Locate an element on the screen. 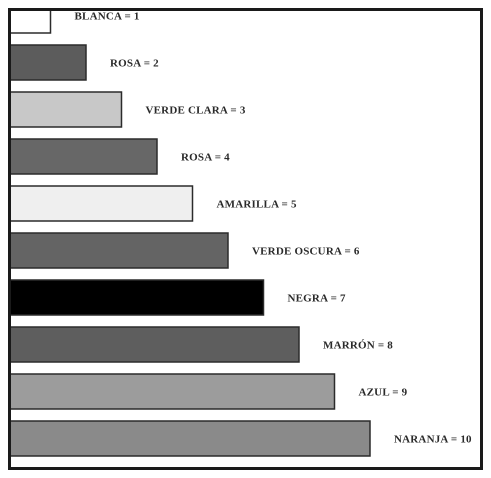  bar-label-8: MARRÓN = 8 is located at coordinates (358, 346).